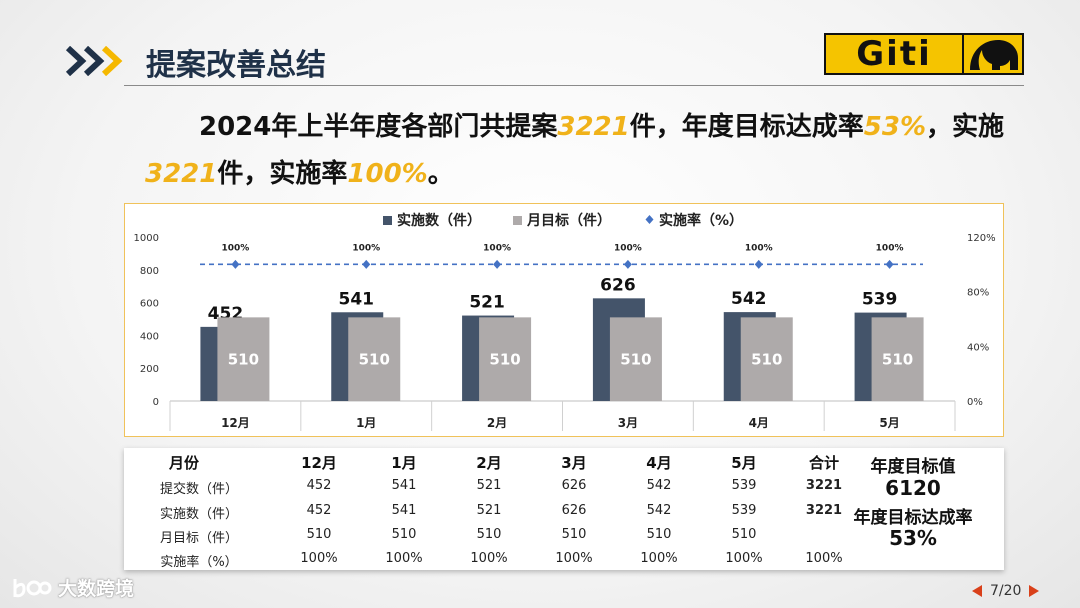  I want to click on table-header-cell: 合计, so click(823, 463).